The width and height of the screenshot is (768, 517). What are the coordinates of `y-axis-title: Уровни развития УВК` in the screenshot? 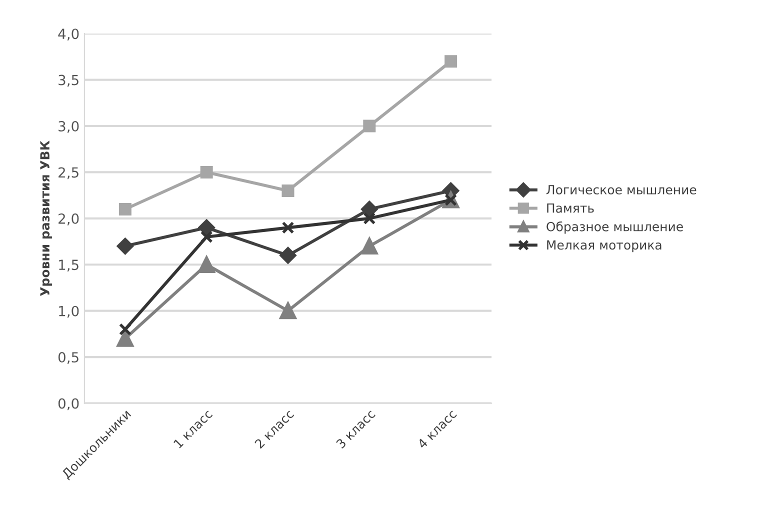 It's located at (46, 218).